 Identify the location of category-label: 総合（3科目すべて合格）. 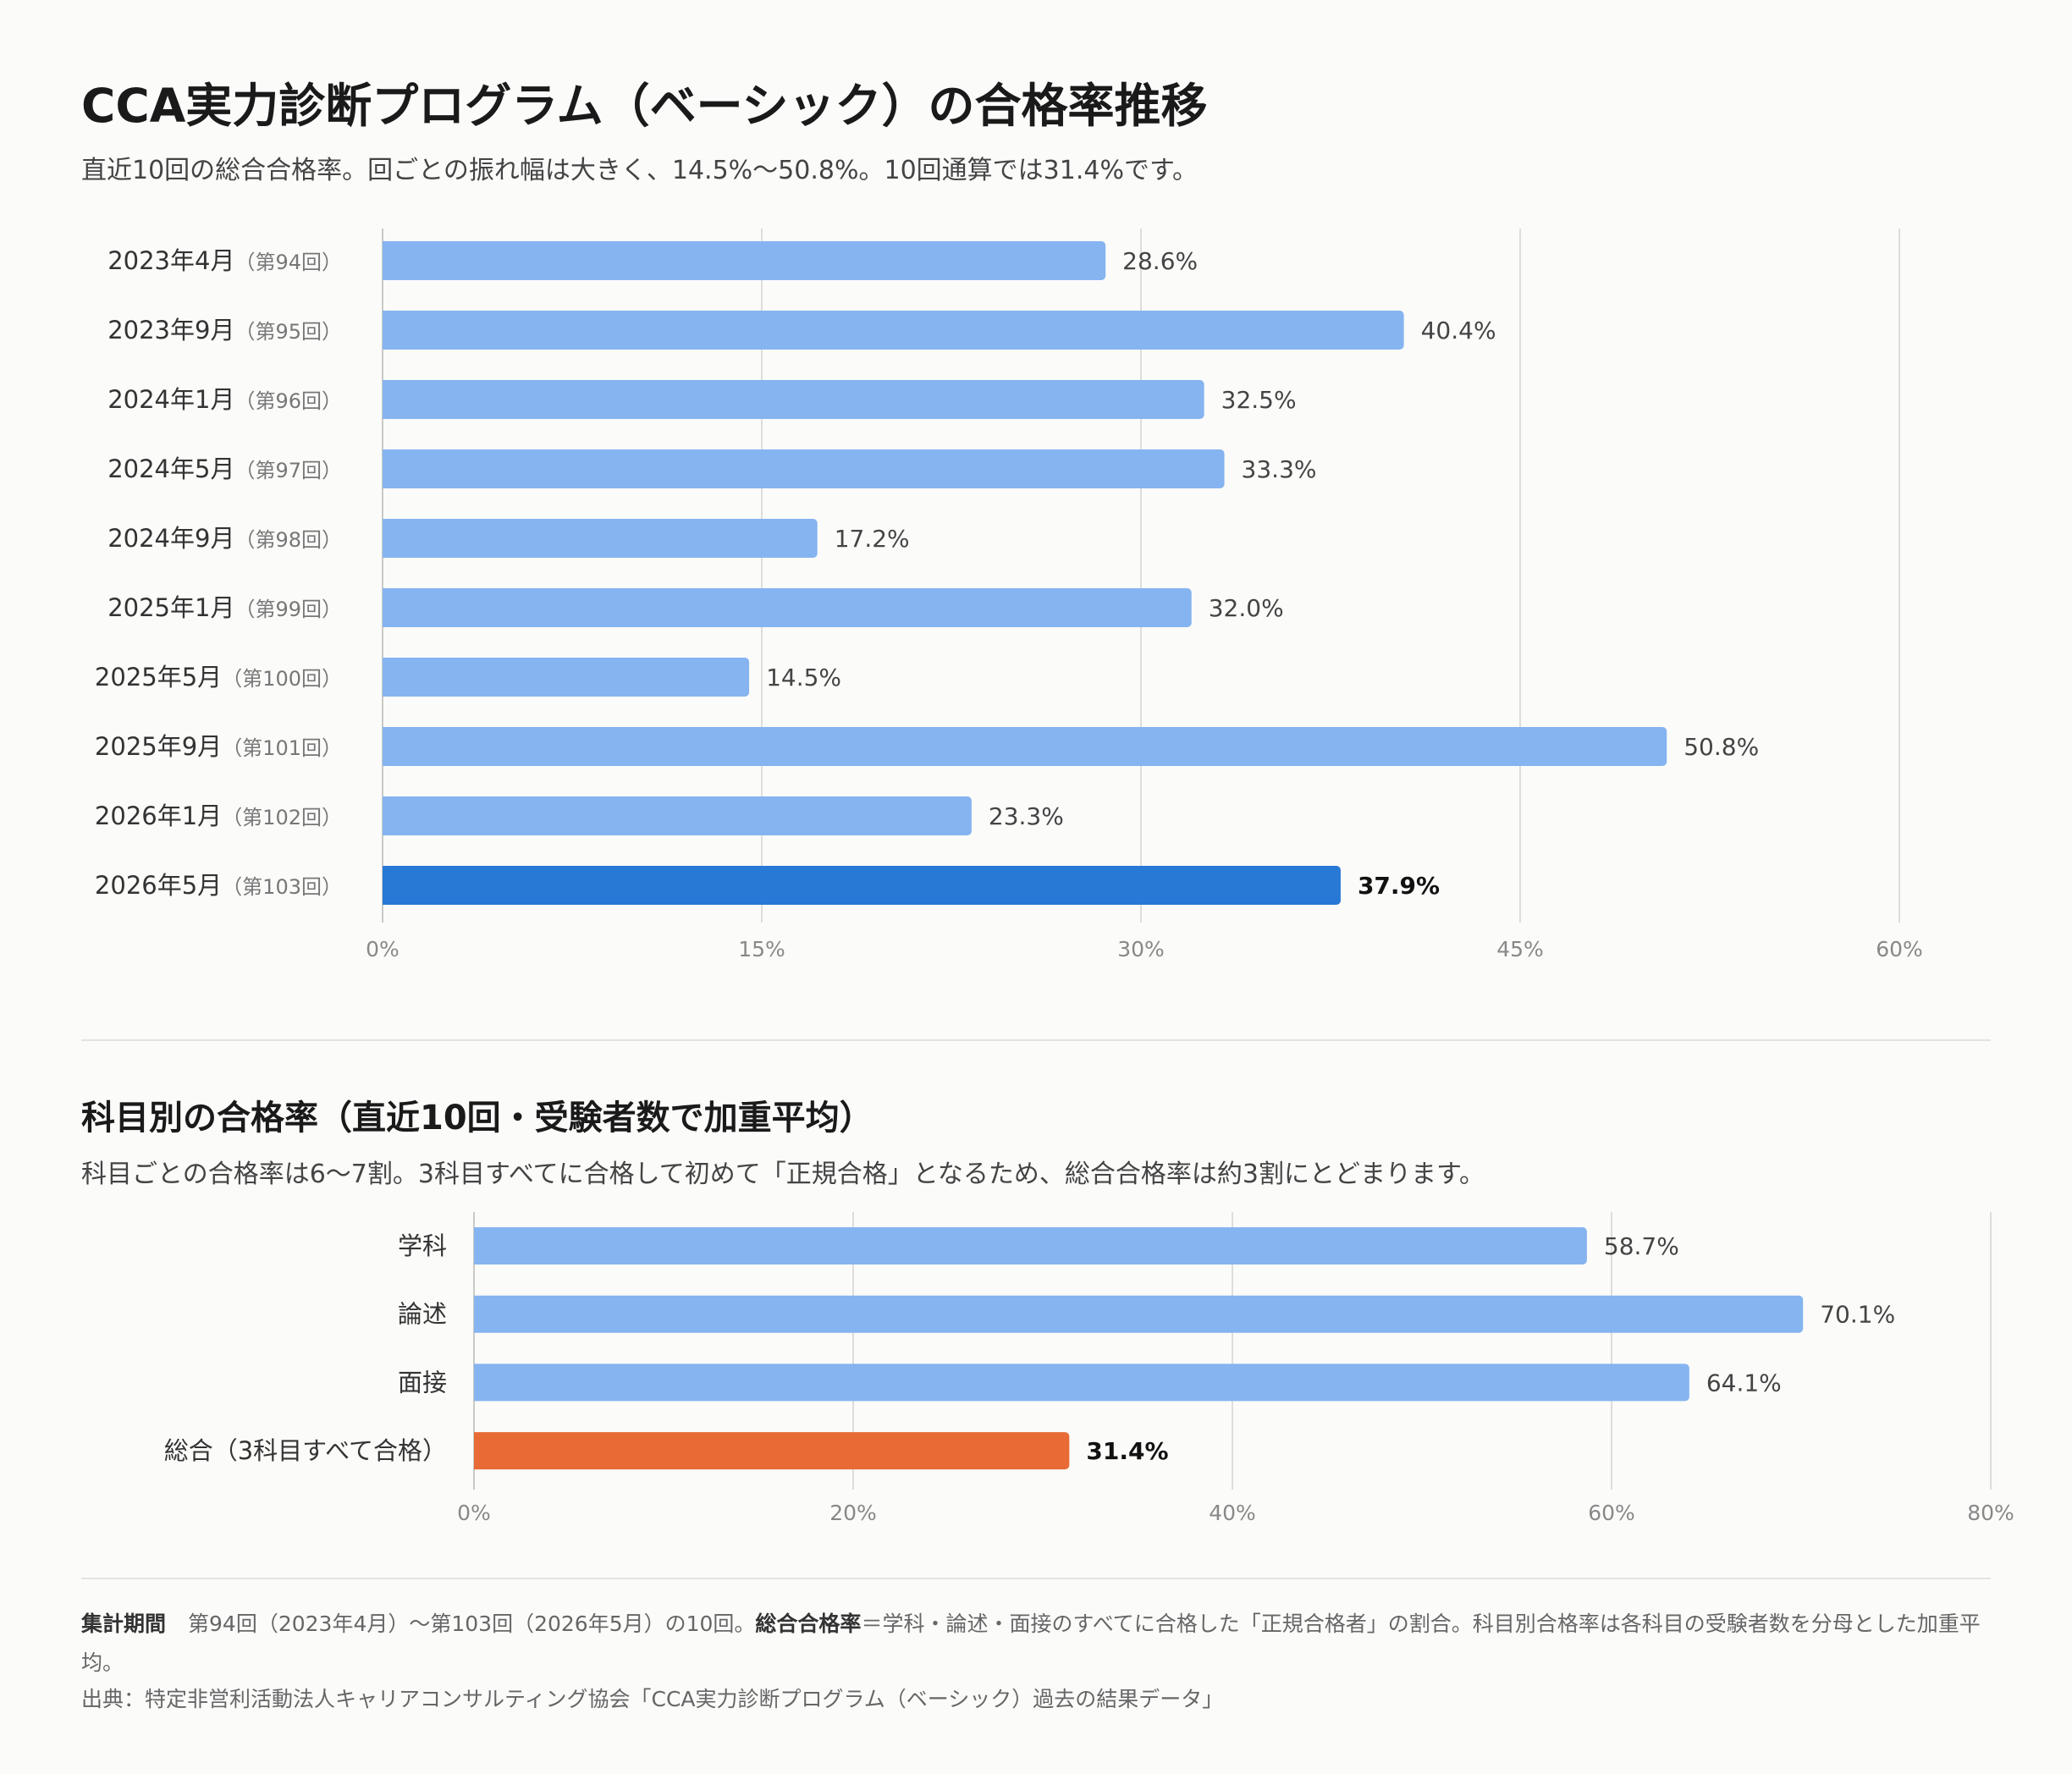
(306, 1450).